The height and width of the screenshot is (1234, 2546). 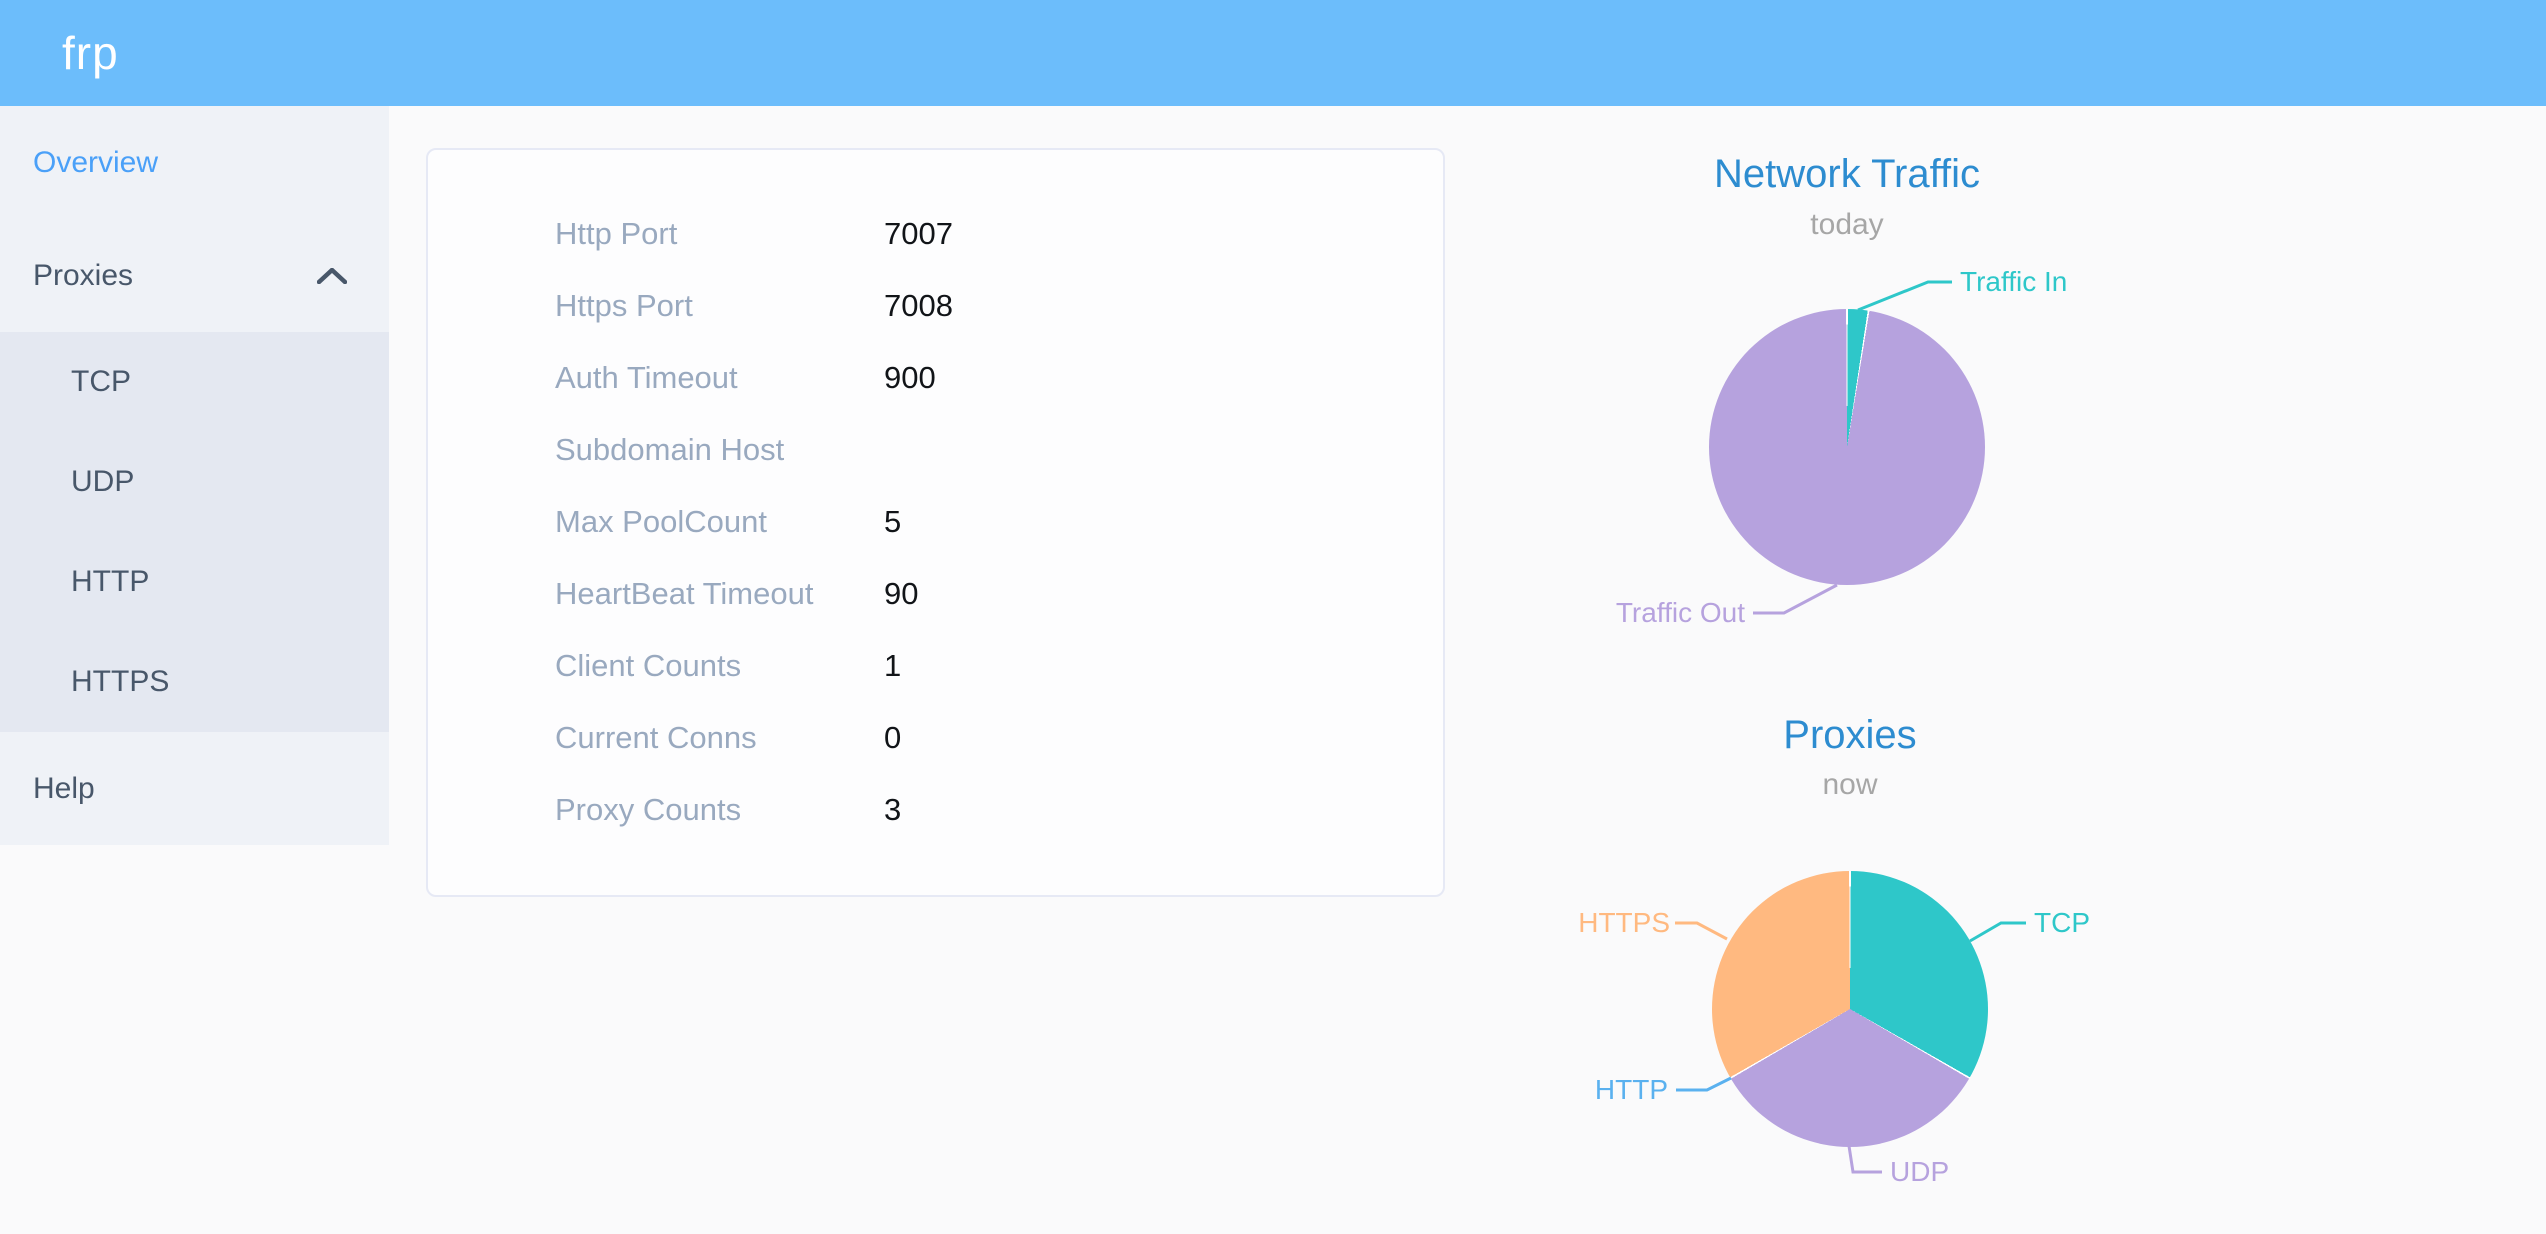 I want to click on proxies-submenu: TCP UDP HTTP HTTPS, so click(x=194, y=532).